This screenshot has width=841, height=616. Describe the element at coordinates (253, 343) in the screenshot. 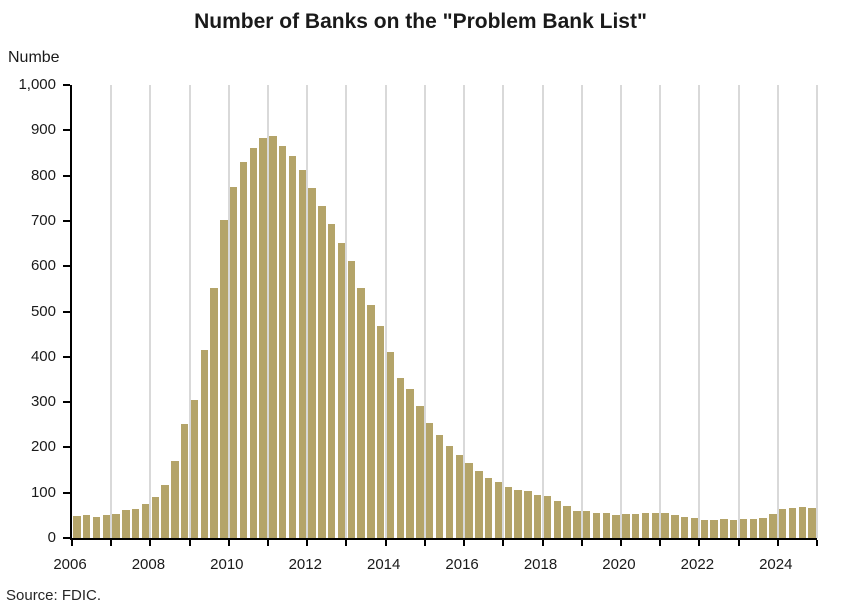

I see `bar-2010-q3` at that location.